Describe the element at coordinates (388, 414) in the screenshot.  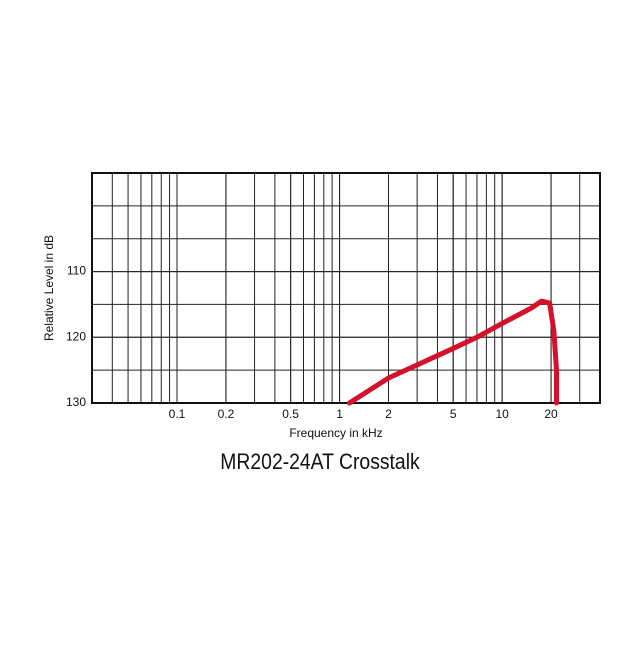
I see `x-tick-label: 2` at that location.